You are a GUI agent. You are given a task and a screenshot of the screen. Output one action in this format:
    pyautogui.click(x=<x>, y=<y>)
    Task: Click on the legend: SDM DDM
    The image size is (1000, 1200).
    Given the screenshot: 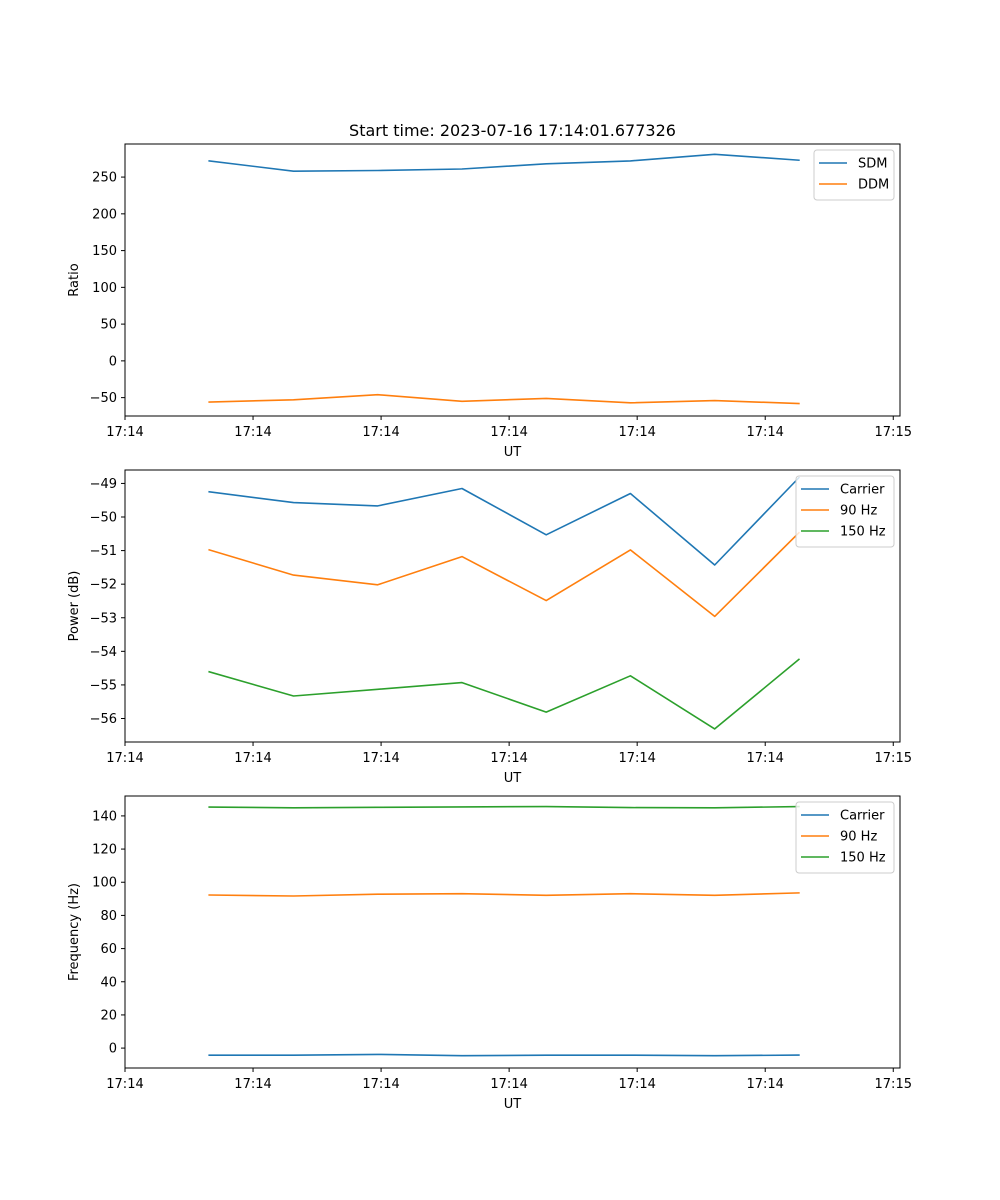 What is the action you would take?
    pyautogui.click(x=854, y=175)
    